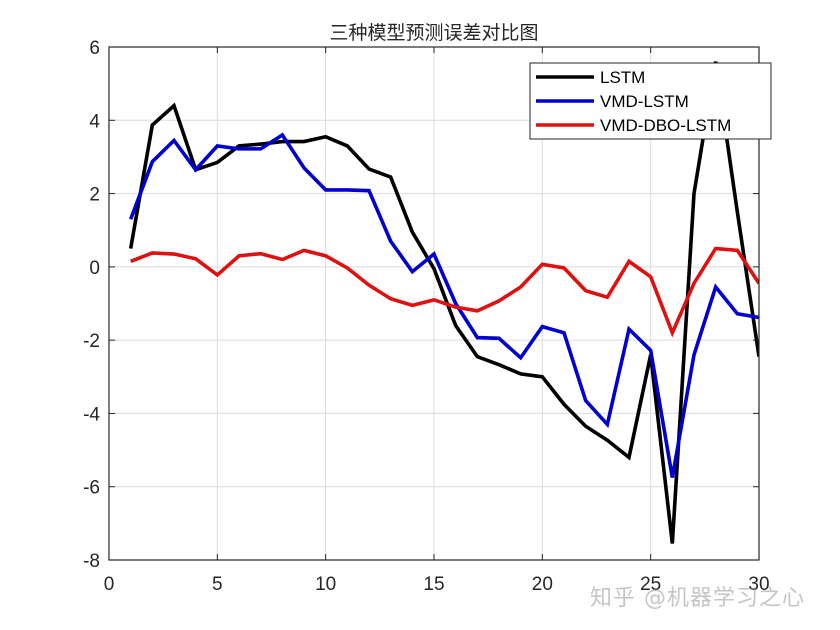 This screenshot has width=840, height=630. I want to click on y-axis-tick-labels: -8 -6 -4 -2 0 2 4 6, so click(91, 305).